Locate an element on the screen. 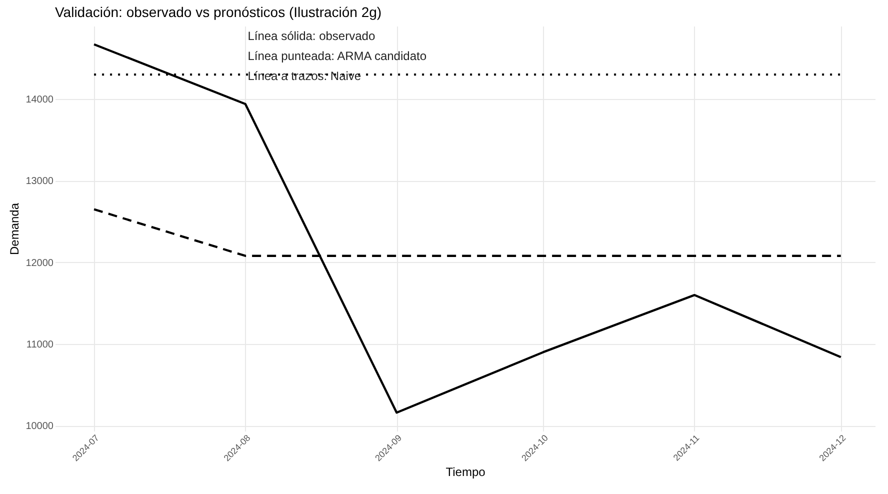 This screenshot has width=888, height=494. y-tick-label: 14000 is located at coordinates (40, 100).